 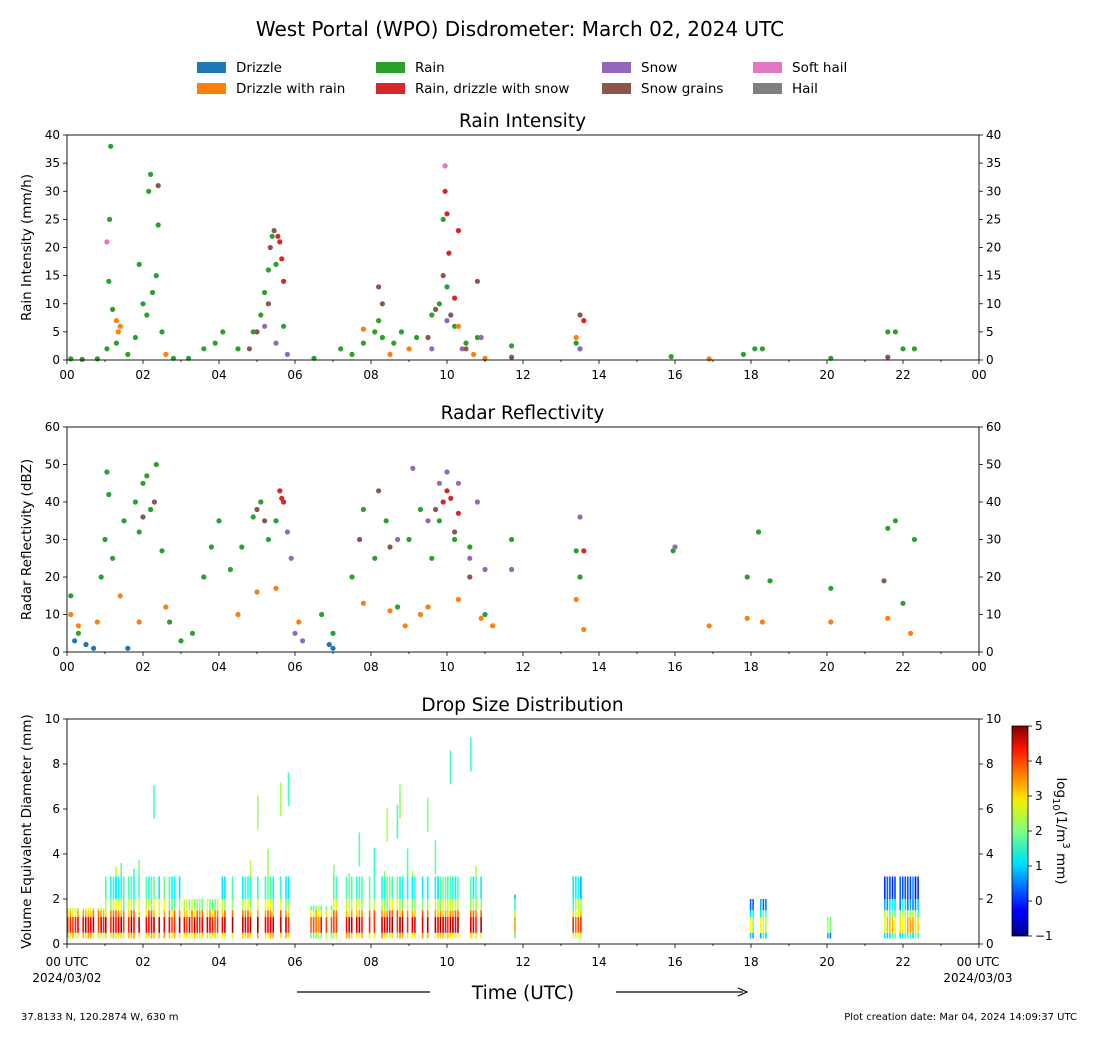 What do you see at coordinates (52, 719) in the screenshot?
I see `y-tick-label: 10` at bounding box center [52, 719].